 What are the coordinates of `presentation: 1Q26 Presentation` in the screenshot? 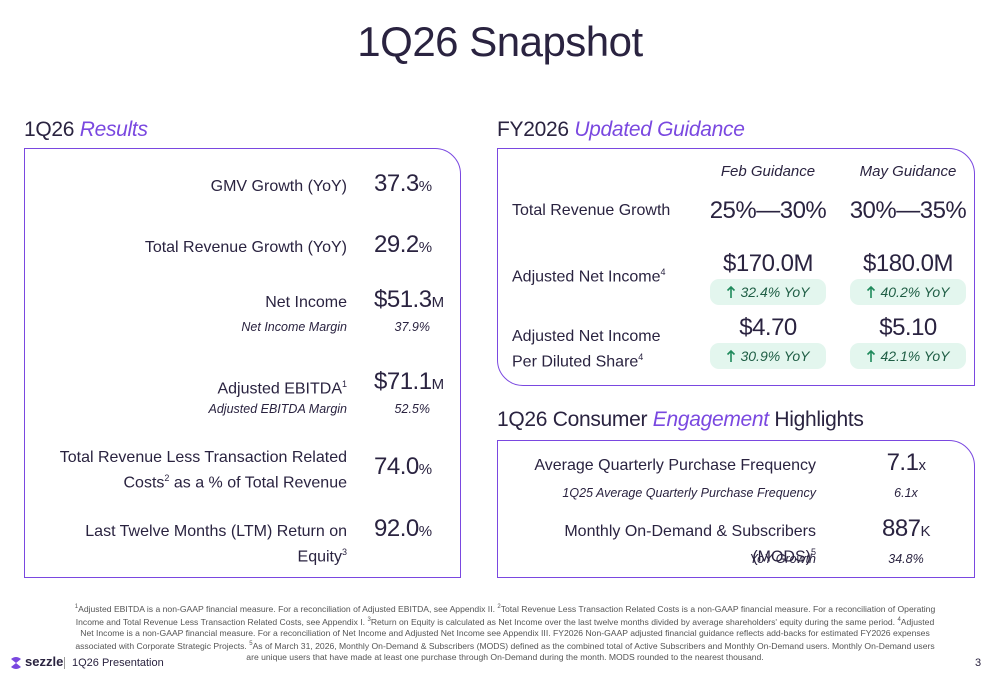 It's located at (118, 663).